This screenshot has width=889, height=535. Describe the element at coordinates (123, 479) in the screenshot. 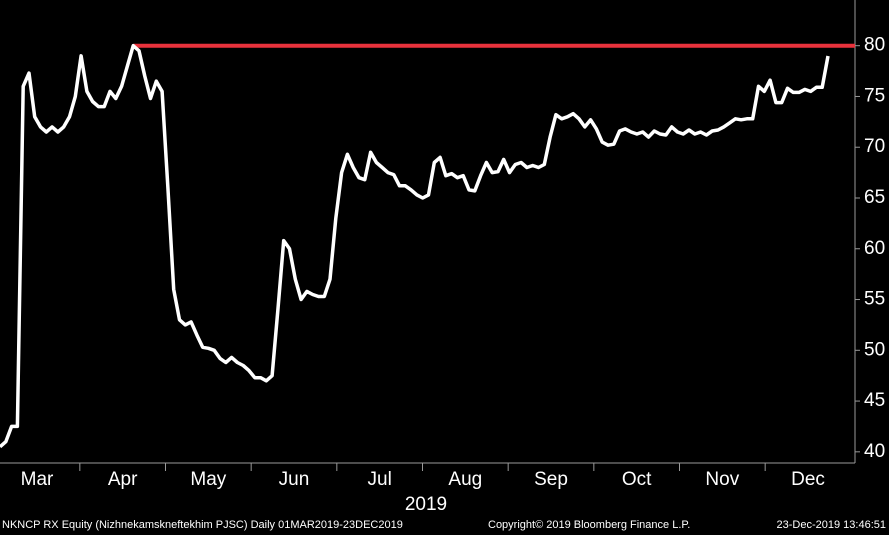

I see `x-tick-label: Apr` at that location.